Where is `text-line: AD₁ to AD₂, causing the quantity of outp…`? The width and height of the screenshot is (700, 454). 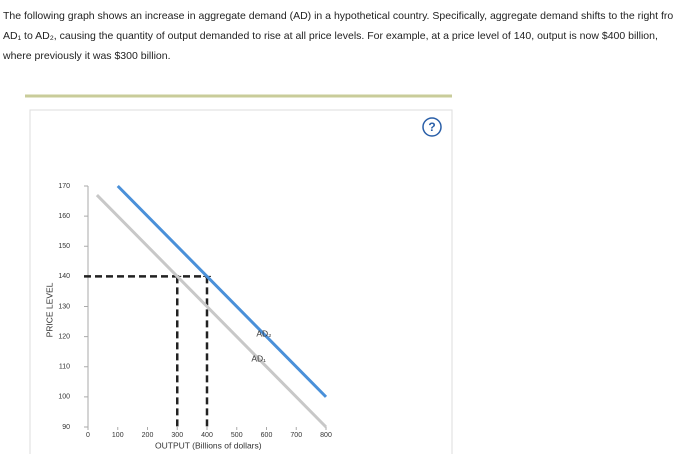
text-line: AD₁ to AD₂, causing the quantity of outp… is located at coordinates (330, 36).